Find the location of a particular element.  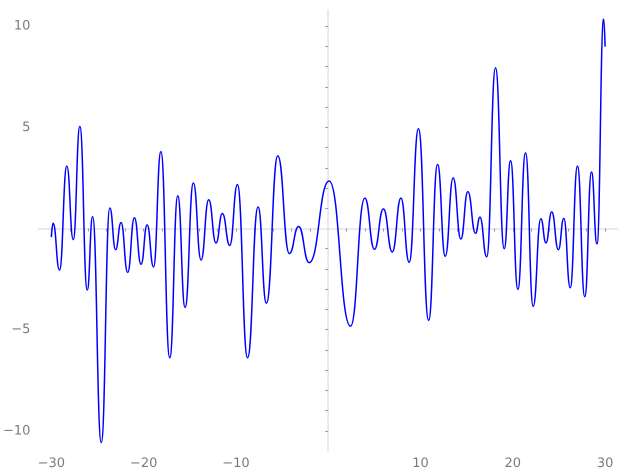

x-tick-label: −30 is located at coordinates (52, 463).